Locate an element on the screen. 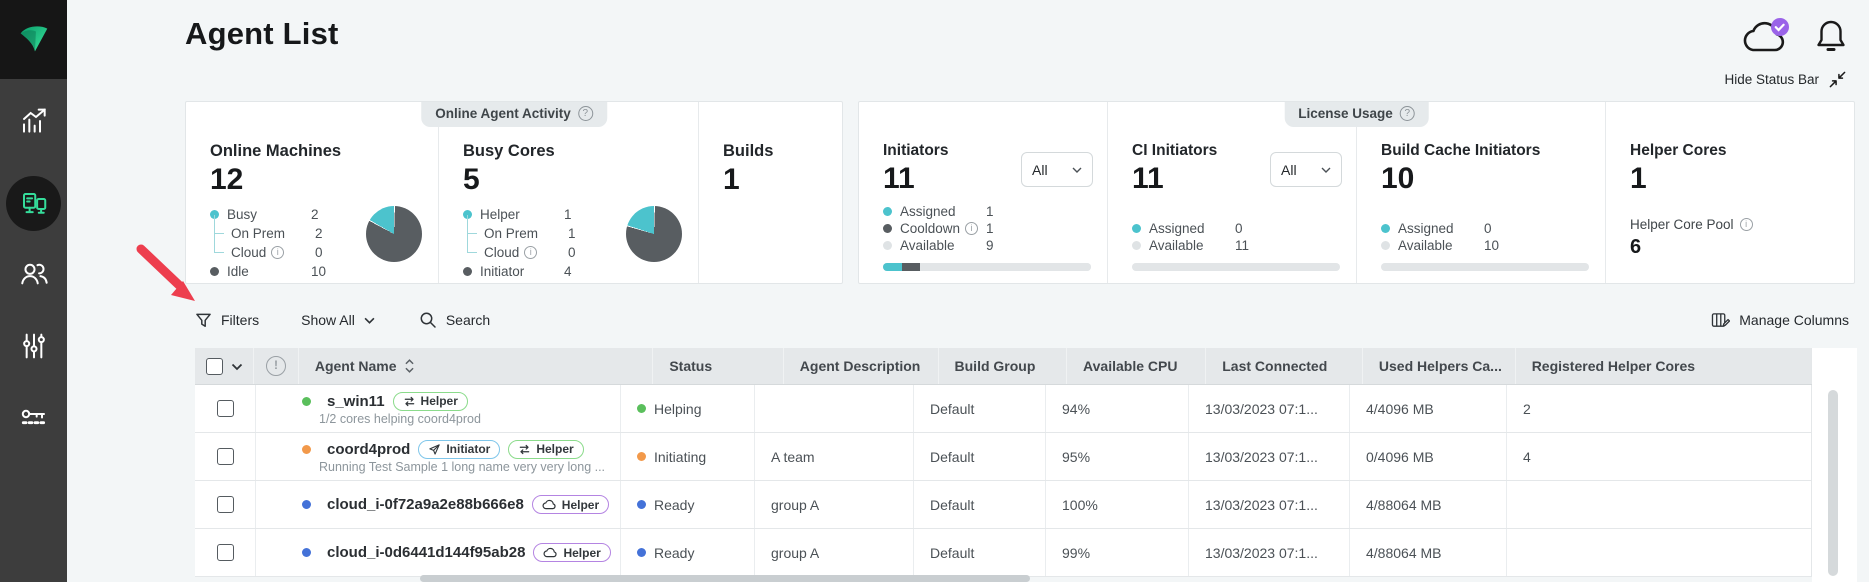 This screenshot has height=582, width=1869. select-menu-caret is located at coordinates (237, 366).